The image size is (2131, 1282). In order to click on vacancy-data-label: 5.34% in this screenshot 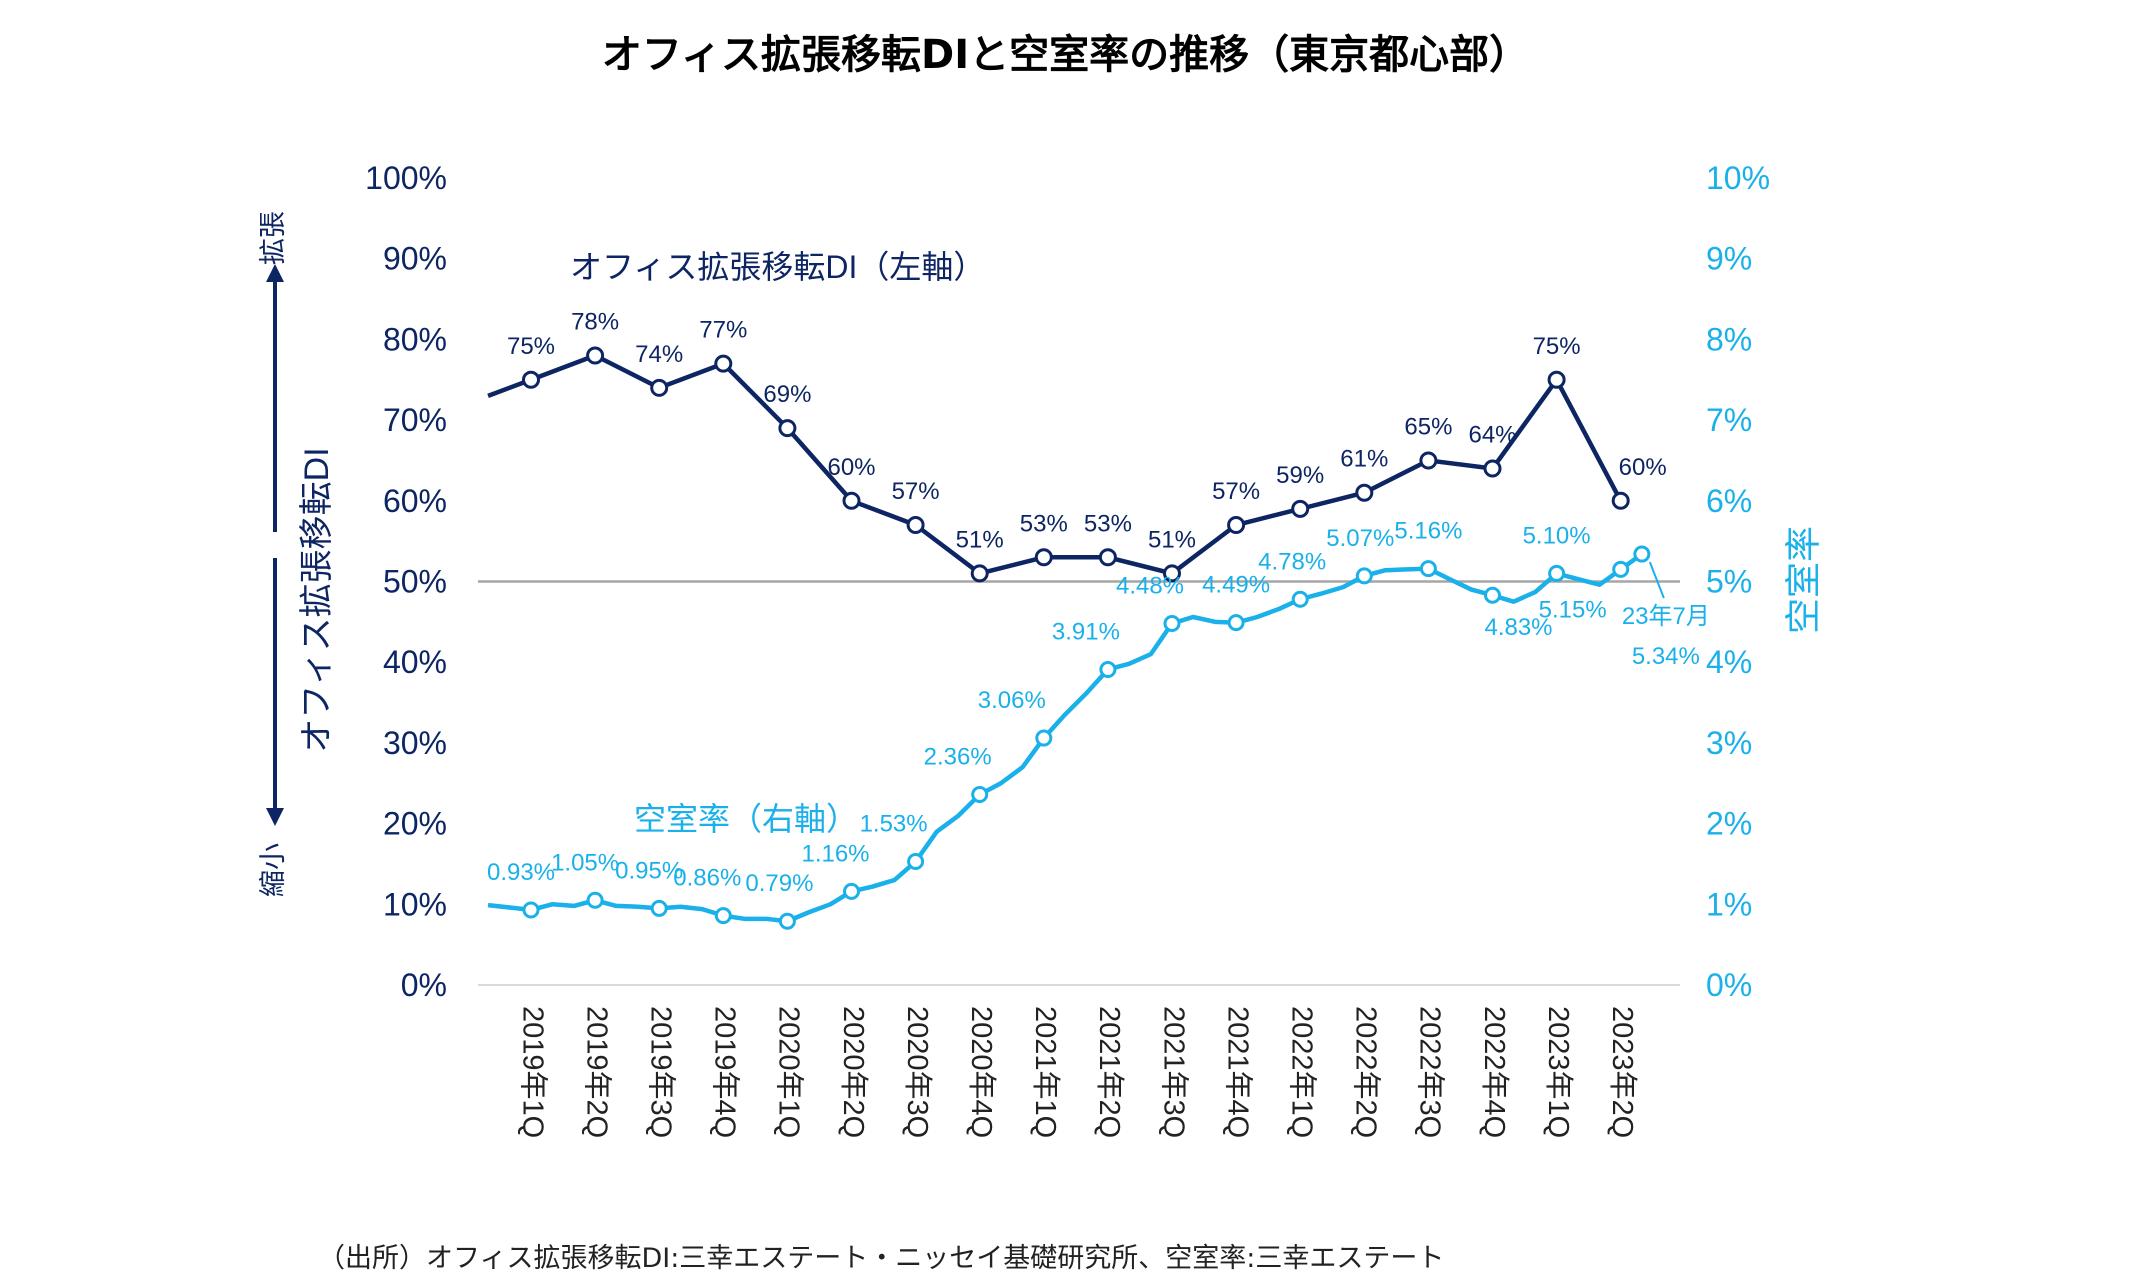, I will do `click(1666, 656)`.